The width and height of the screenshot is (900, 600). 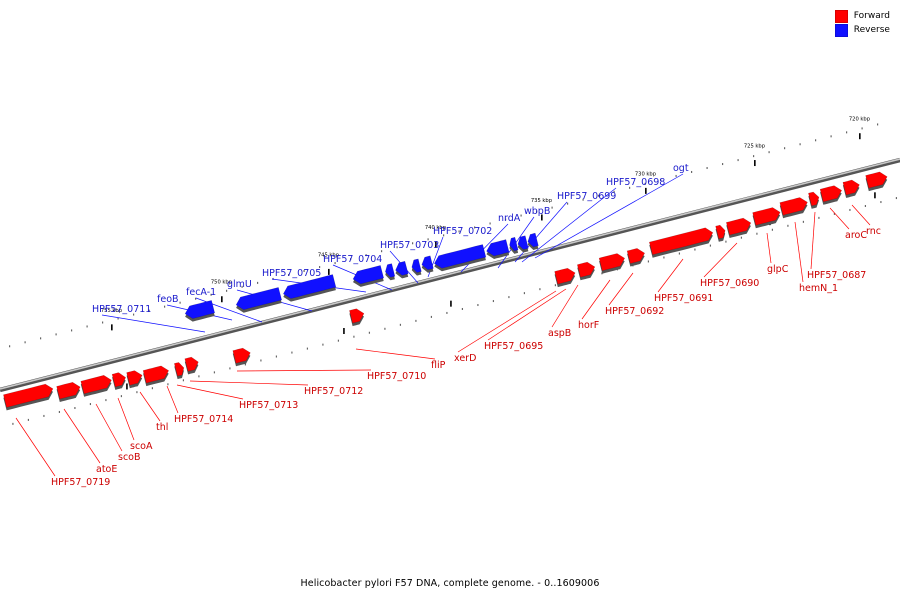 What do you see at coordinates (259, 298) in the screenshot?
I see `reverse-gene-feob` at bounding box center [259, 298].